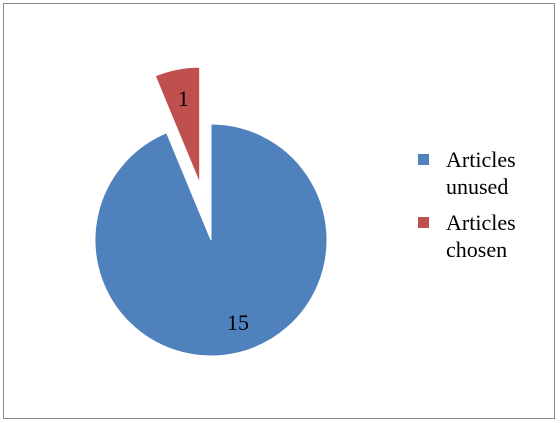 This screenshot has width=560, height=423. What do you see at coordinates (423, 222) in the screenshot?
I see `legend-swatch-chosen` at bounding box center [423, 222].